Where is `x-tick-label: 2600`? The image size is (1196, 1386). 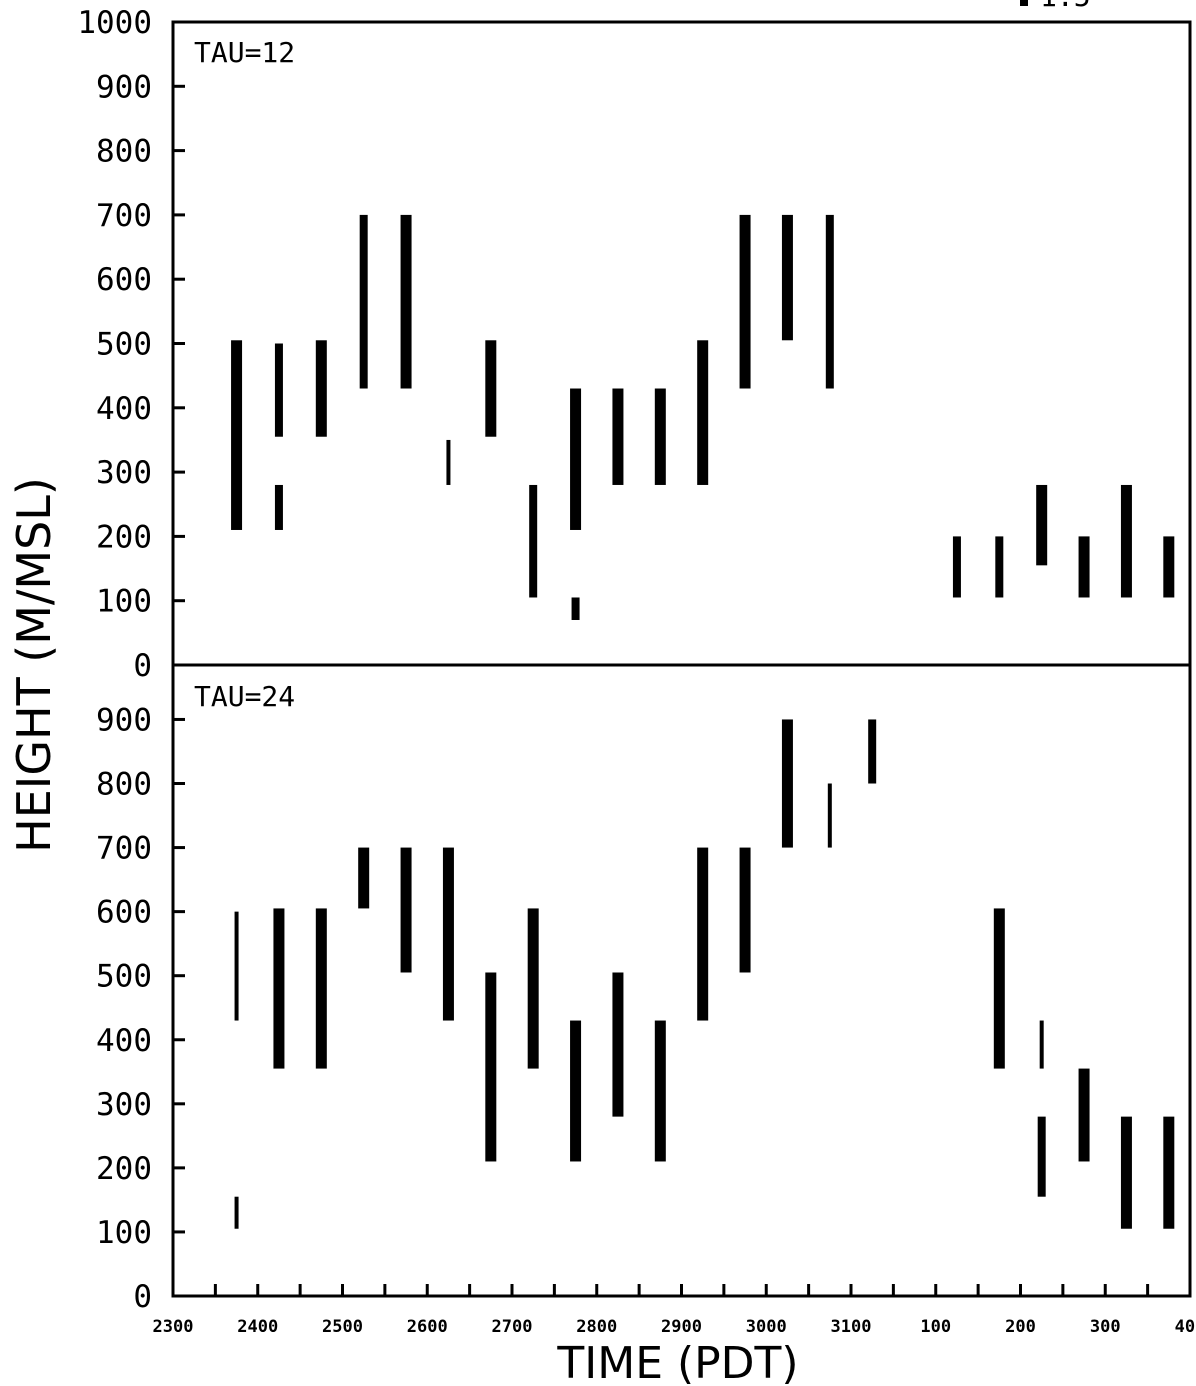
x-tick-label: 2600 is located at coordinates (427, 1327).